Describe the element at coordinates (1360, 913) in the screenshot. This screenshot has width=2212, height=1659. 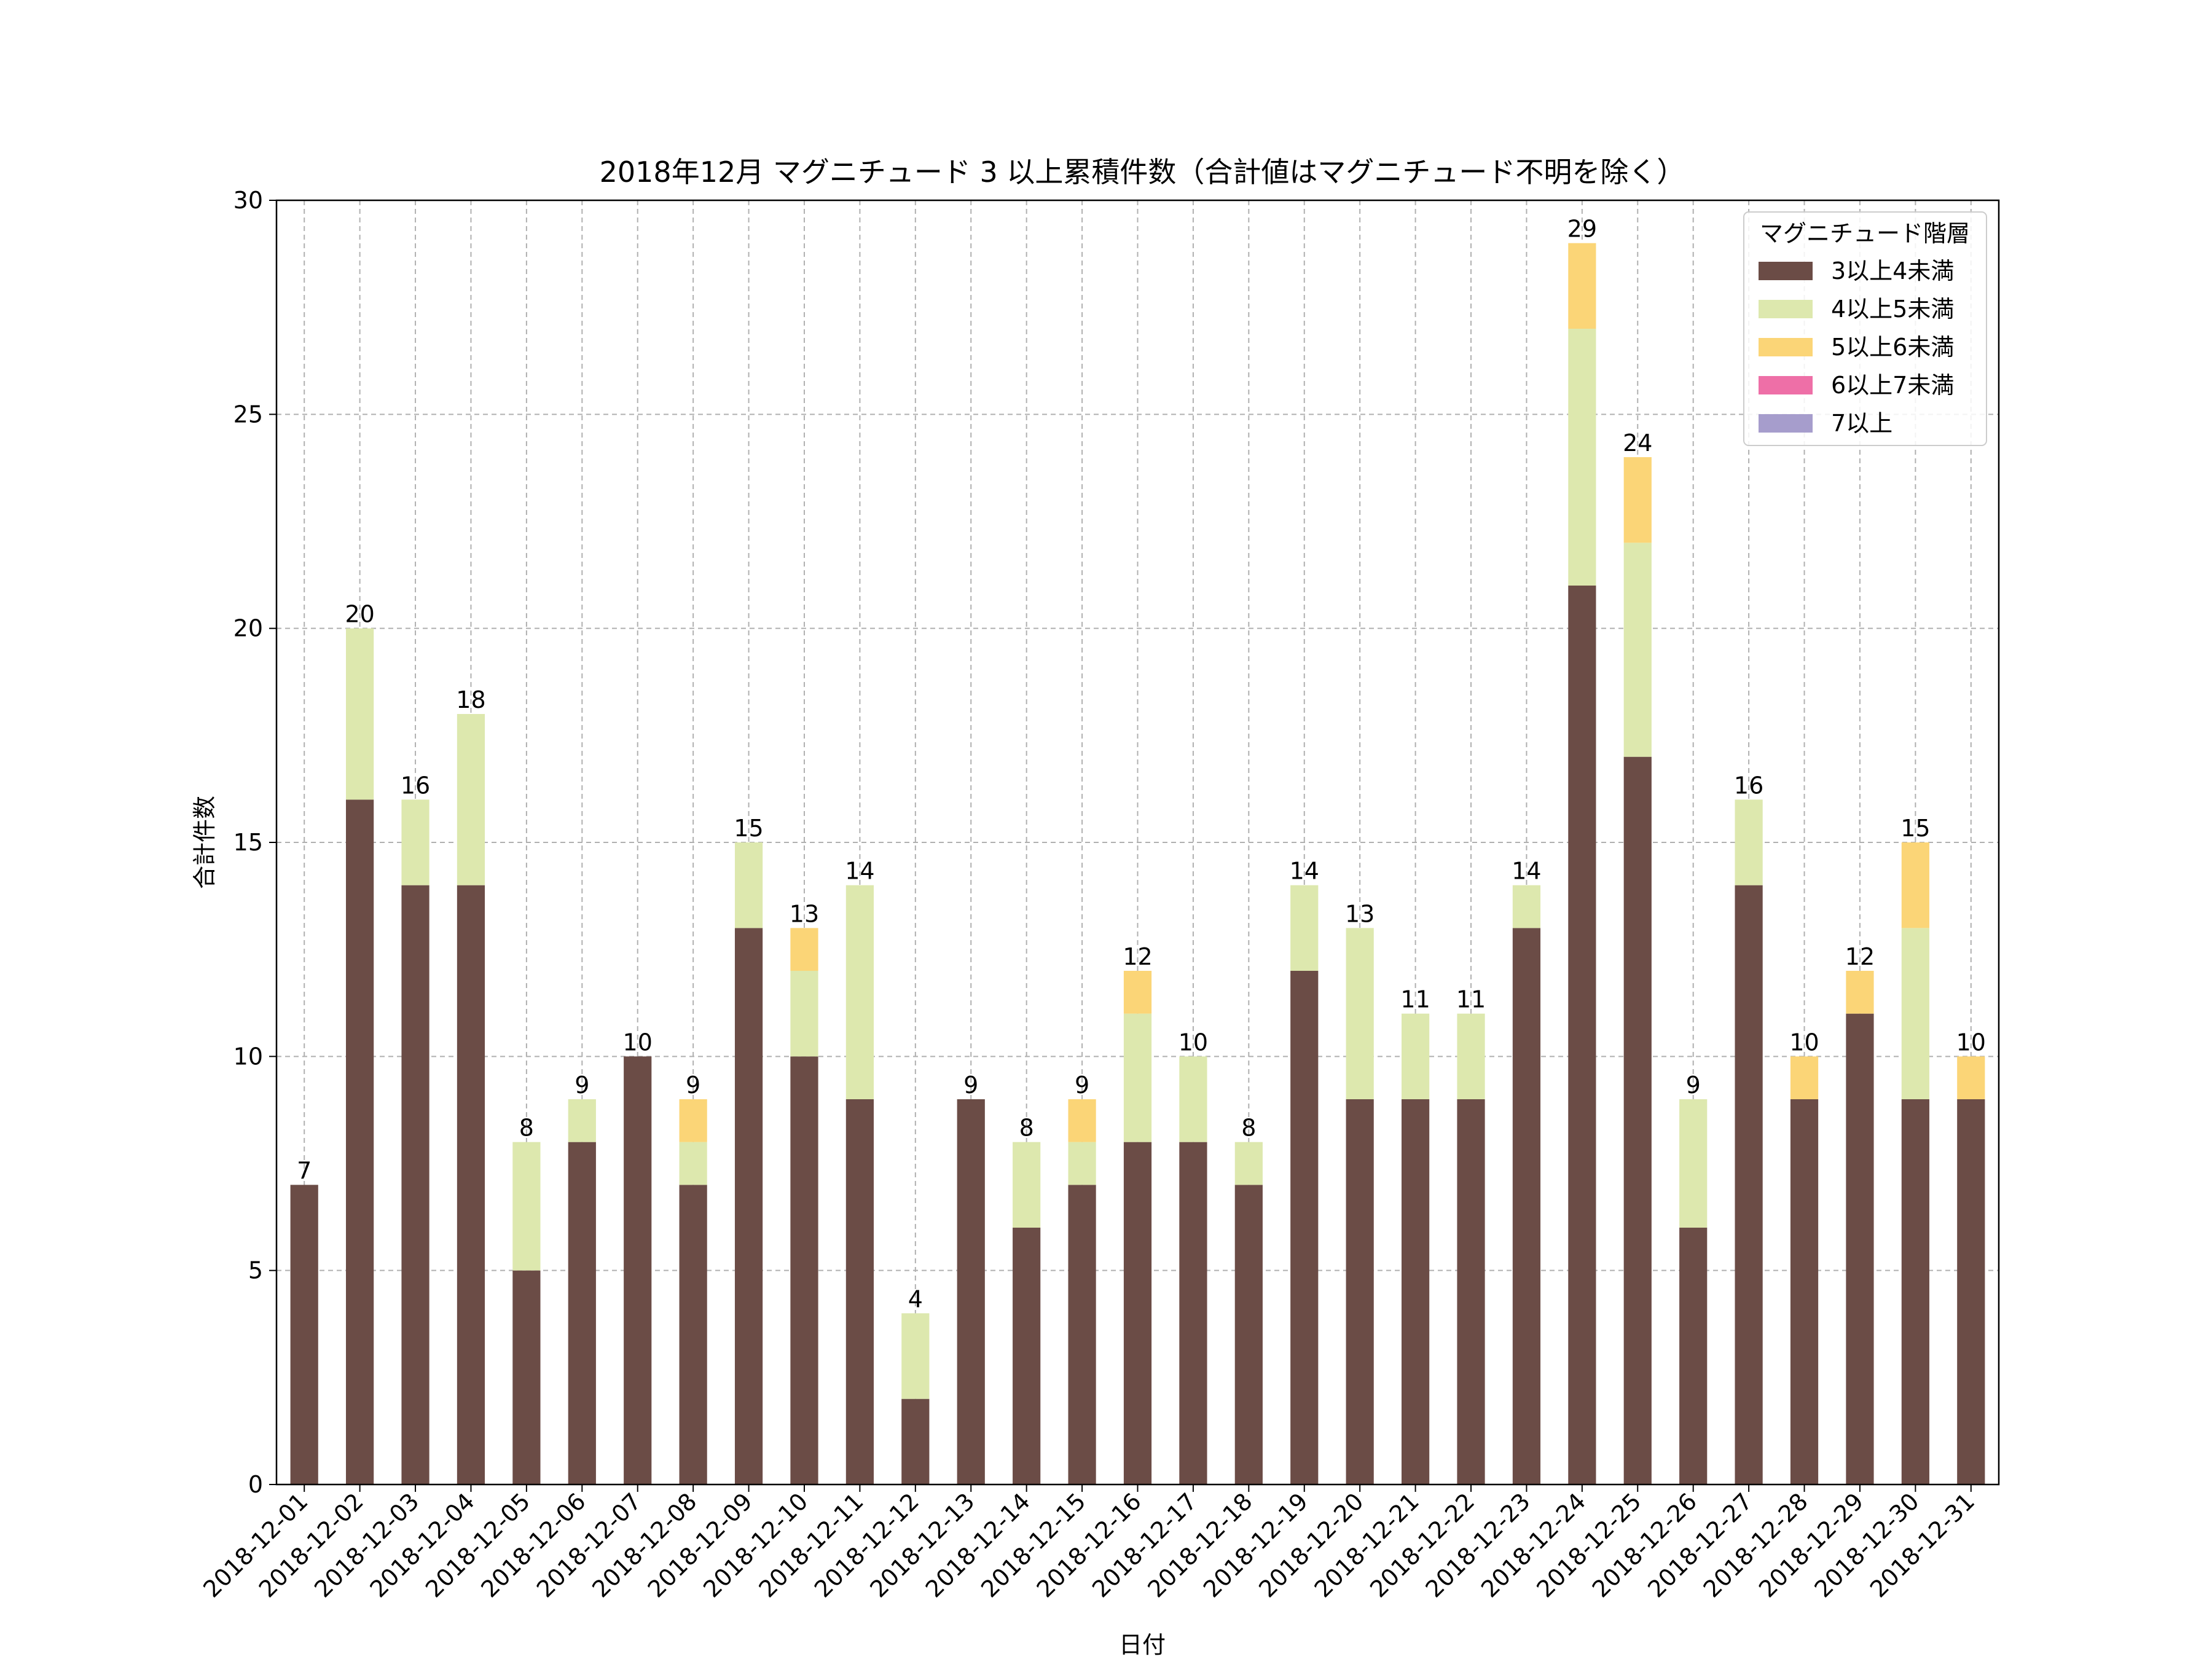
I see `bar-total-label: 13` at that location.